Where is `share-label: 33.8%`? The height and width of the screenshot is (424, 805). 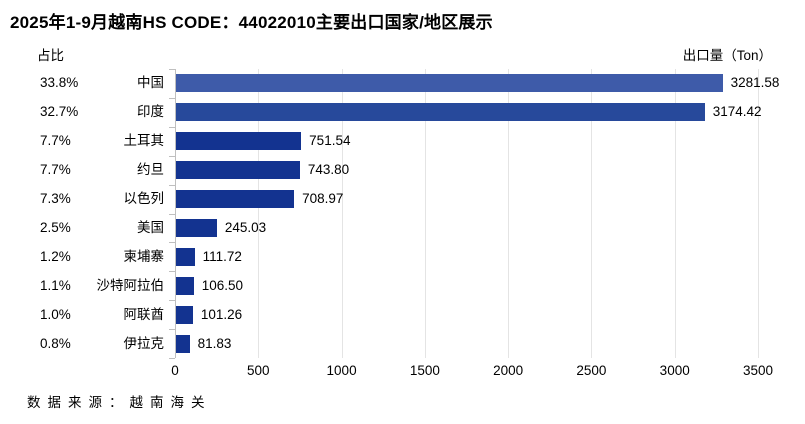
share-label: 33.8% is located at coordinates (59, 83).